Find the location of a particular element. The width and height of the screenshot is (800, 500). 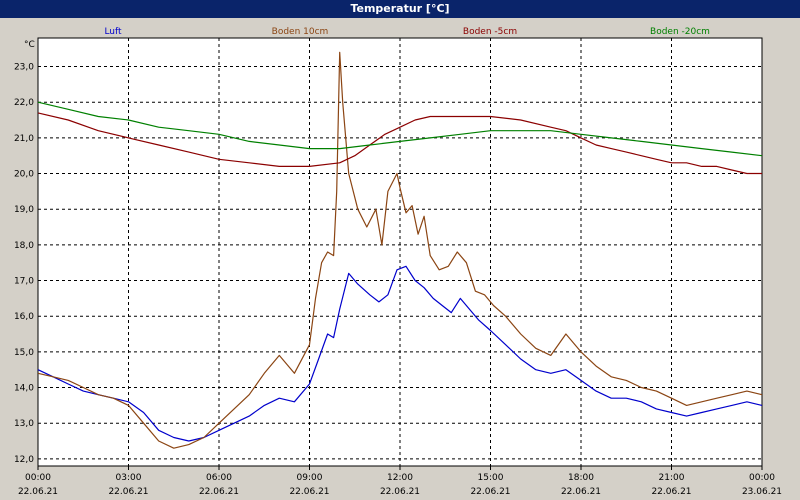

x-tick-time-label: 03:00 is located at coordinates (129, 478).